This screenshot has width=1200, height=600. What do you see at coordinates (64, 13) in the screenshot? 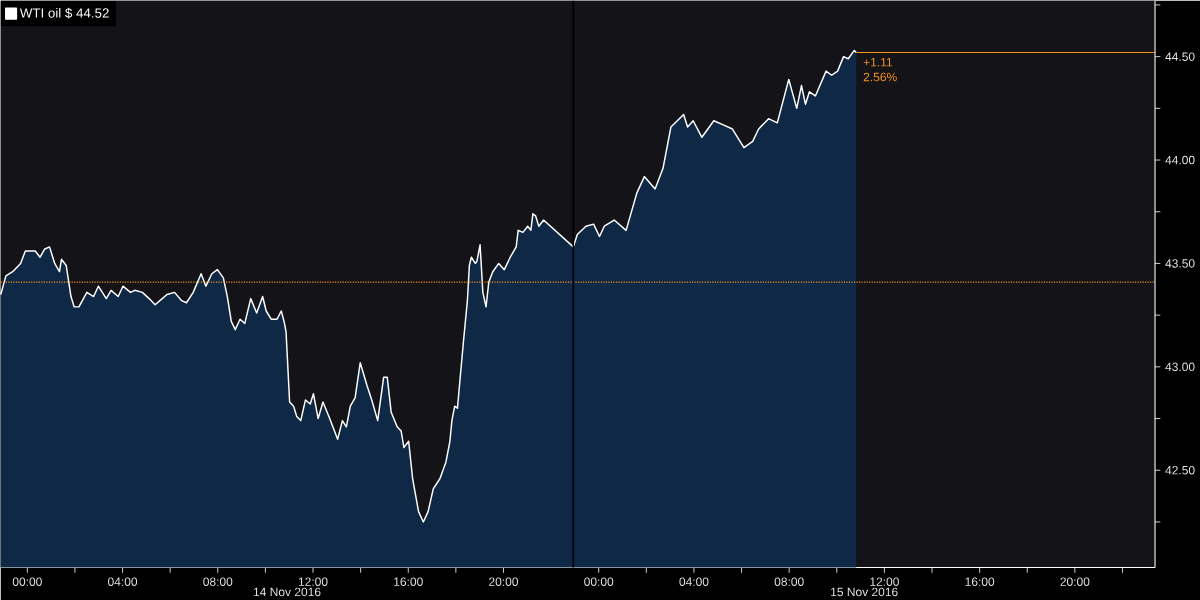
I see `legend-label: WTI oil $ 44.52` at bounding box center [64, 13].